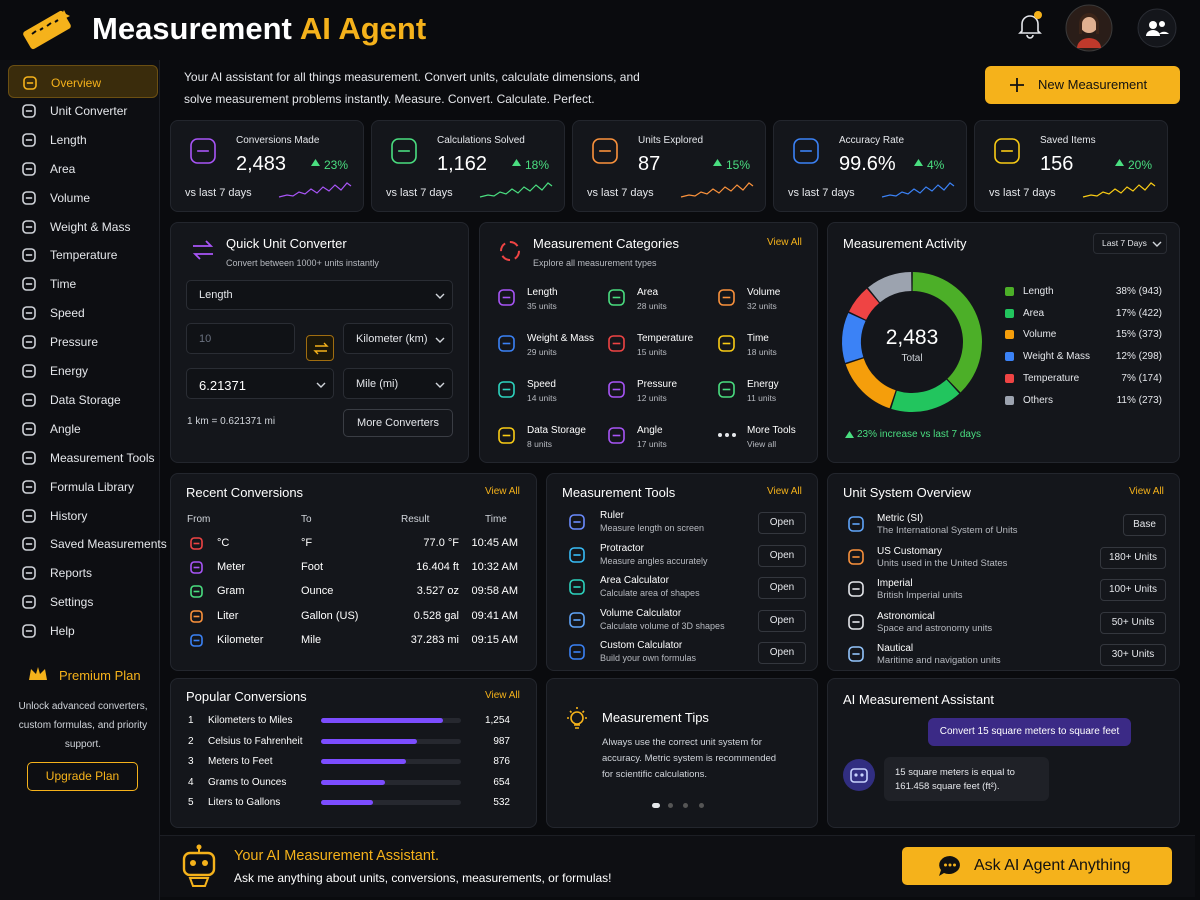 Image resolution: width=1200 pixels, height=900 pixels. I want to click on category-name: More Tools, so click(771, 430).